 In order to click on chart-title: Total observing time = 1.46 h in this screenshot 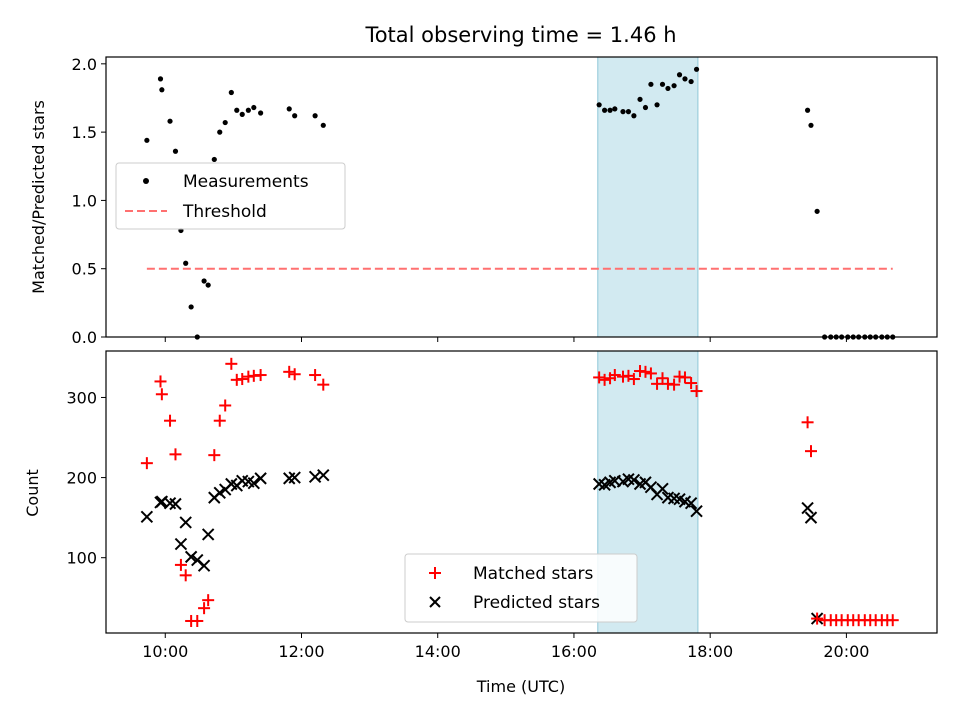, I will do `click(520, 35)`.